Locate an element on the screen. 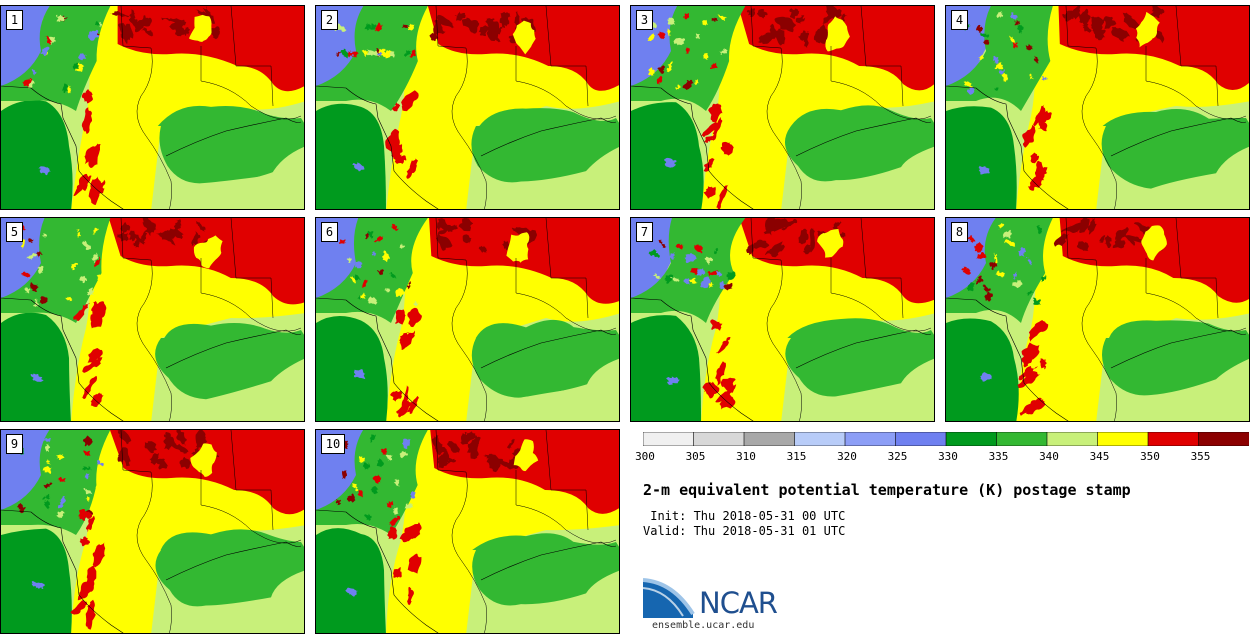  member-number-label: 9 is located at coordinates (14, 444).